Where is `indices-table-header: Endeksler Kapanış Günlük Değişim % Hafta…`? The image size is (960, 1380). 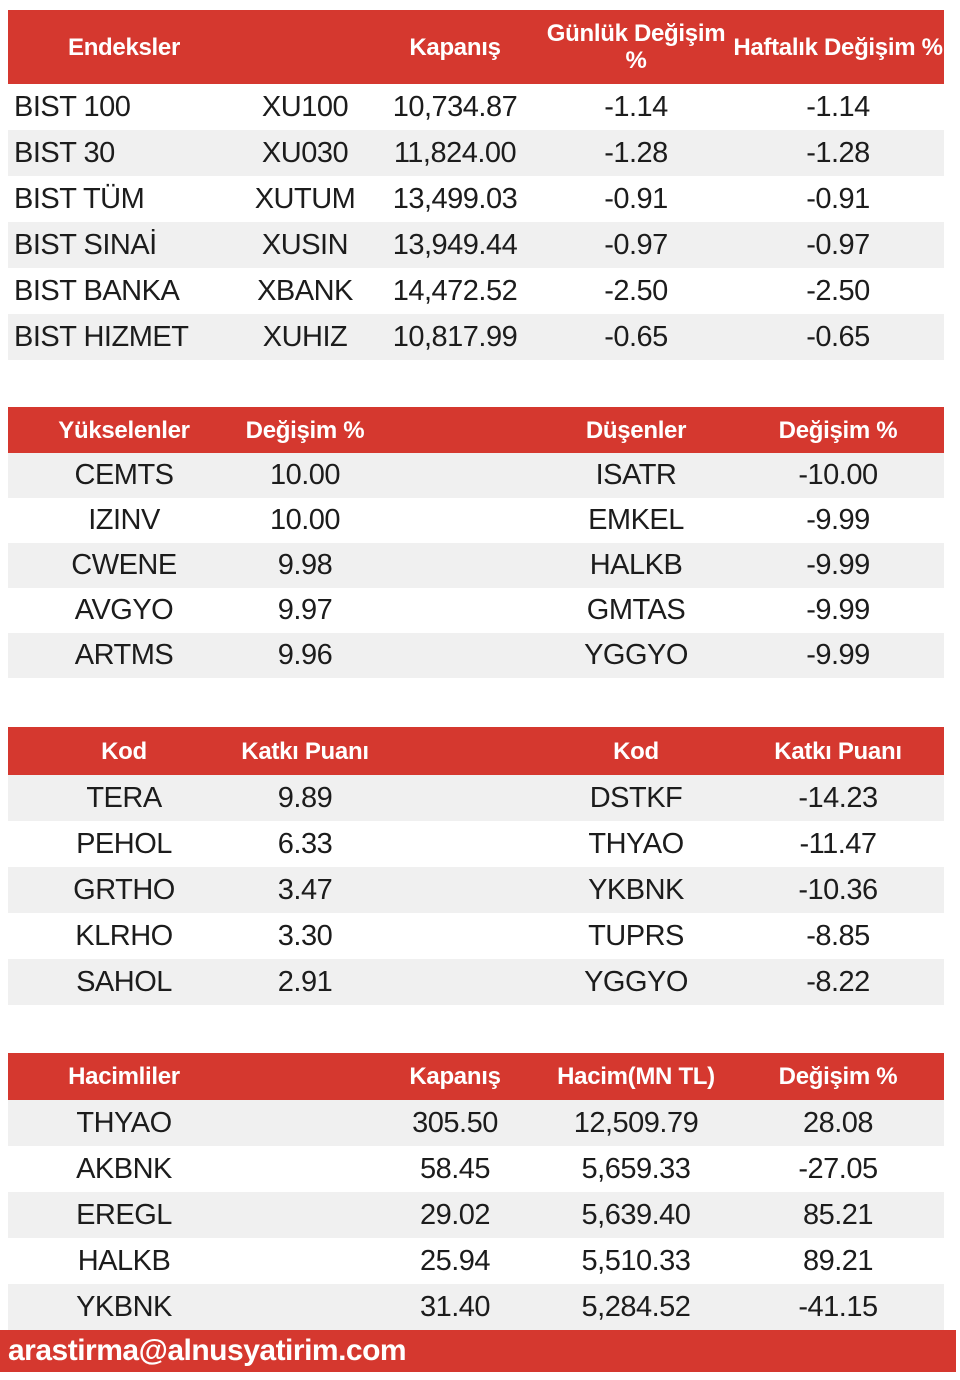 indices-table-header: Endeksler Kapanış Günlük Değişim % Hafta… is located at coordinates (476, 47).